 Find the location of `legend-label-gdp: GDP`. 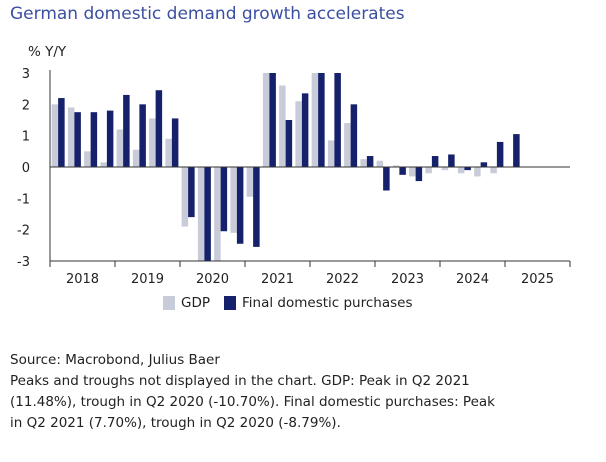

legend-label-gdp: GDP is located at coordinates (195, 303).